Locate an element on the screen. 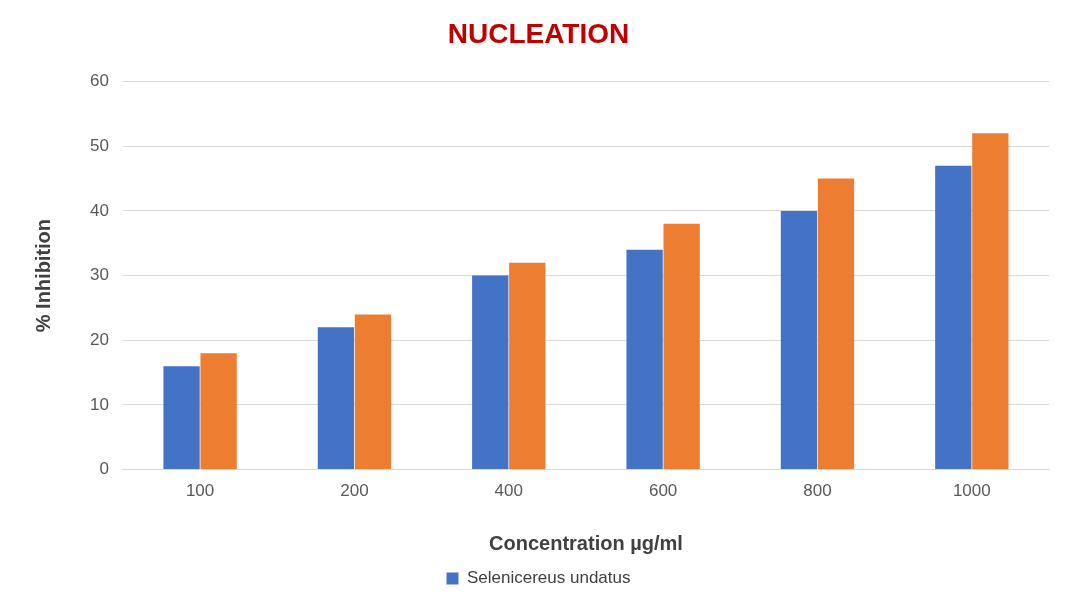  y-tick-label: 60 is located at coordinates (99, 81).